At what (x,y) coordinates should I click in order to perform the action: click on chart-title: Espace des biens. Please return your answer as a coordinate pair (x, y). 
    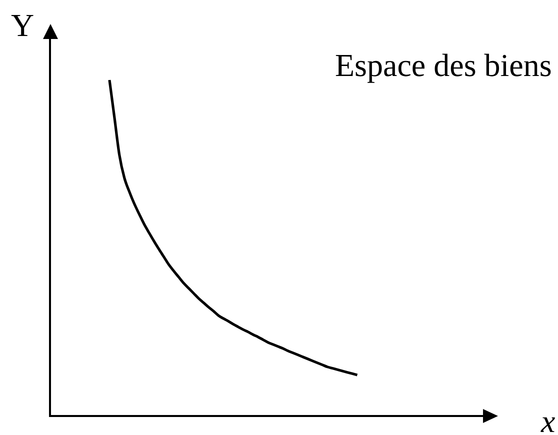
    Looking at the image, I should click on (443, 65).